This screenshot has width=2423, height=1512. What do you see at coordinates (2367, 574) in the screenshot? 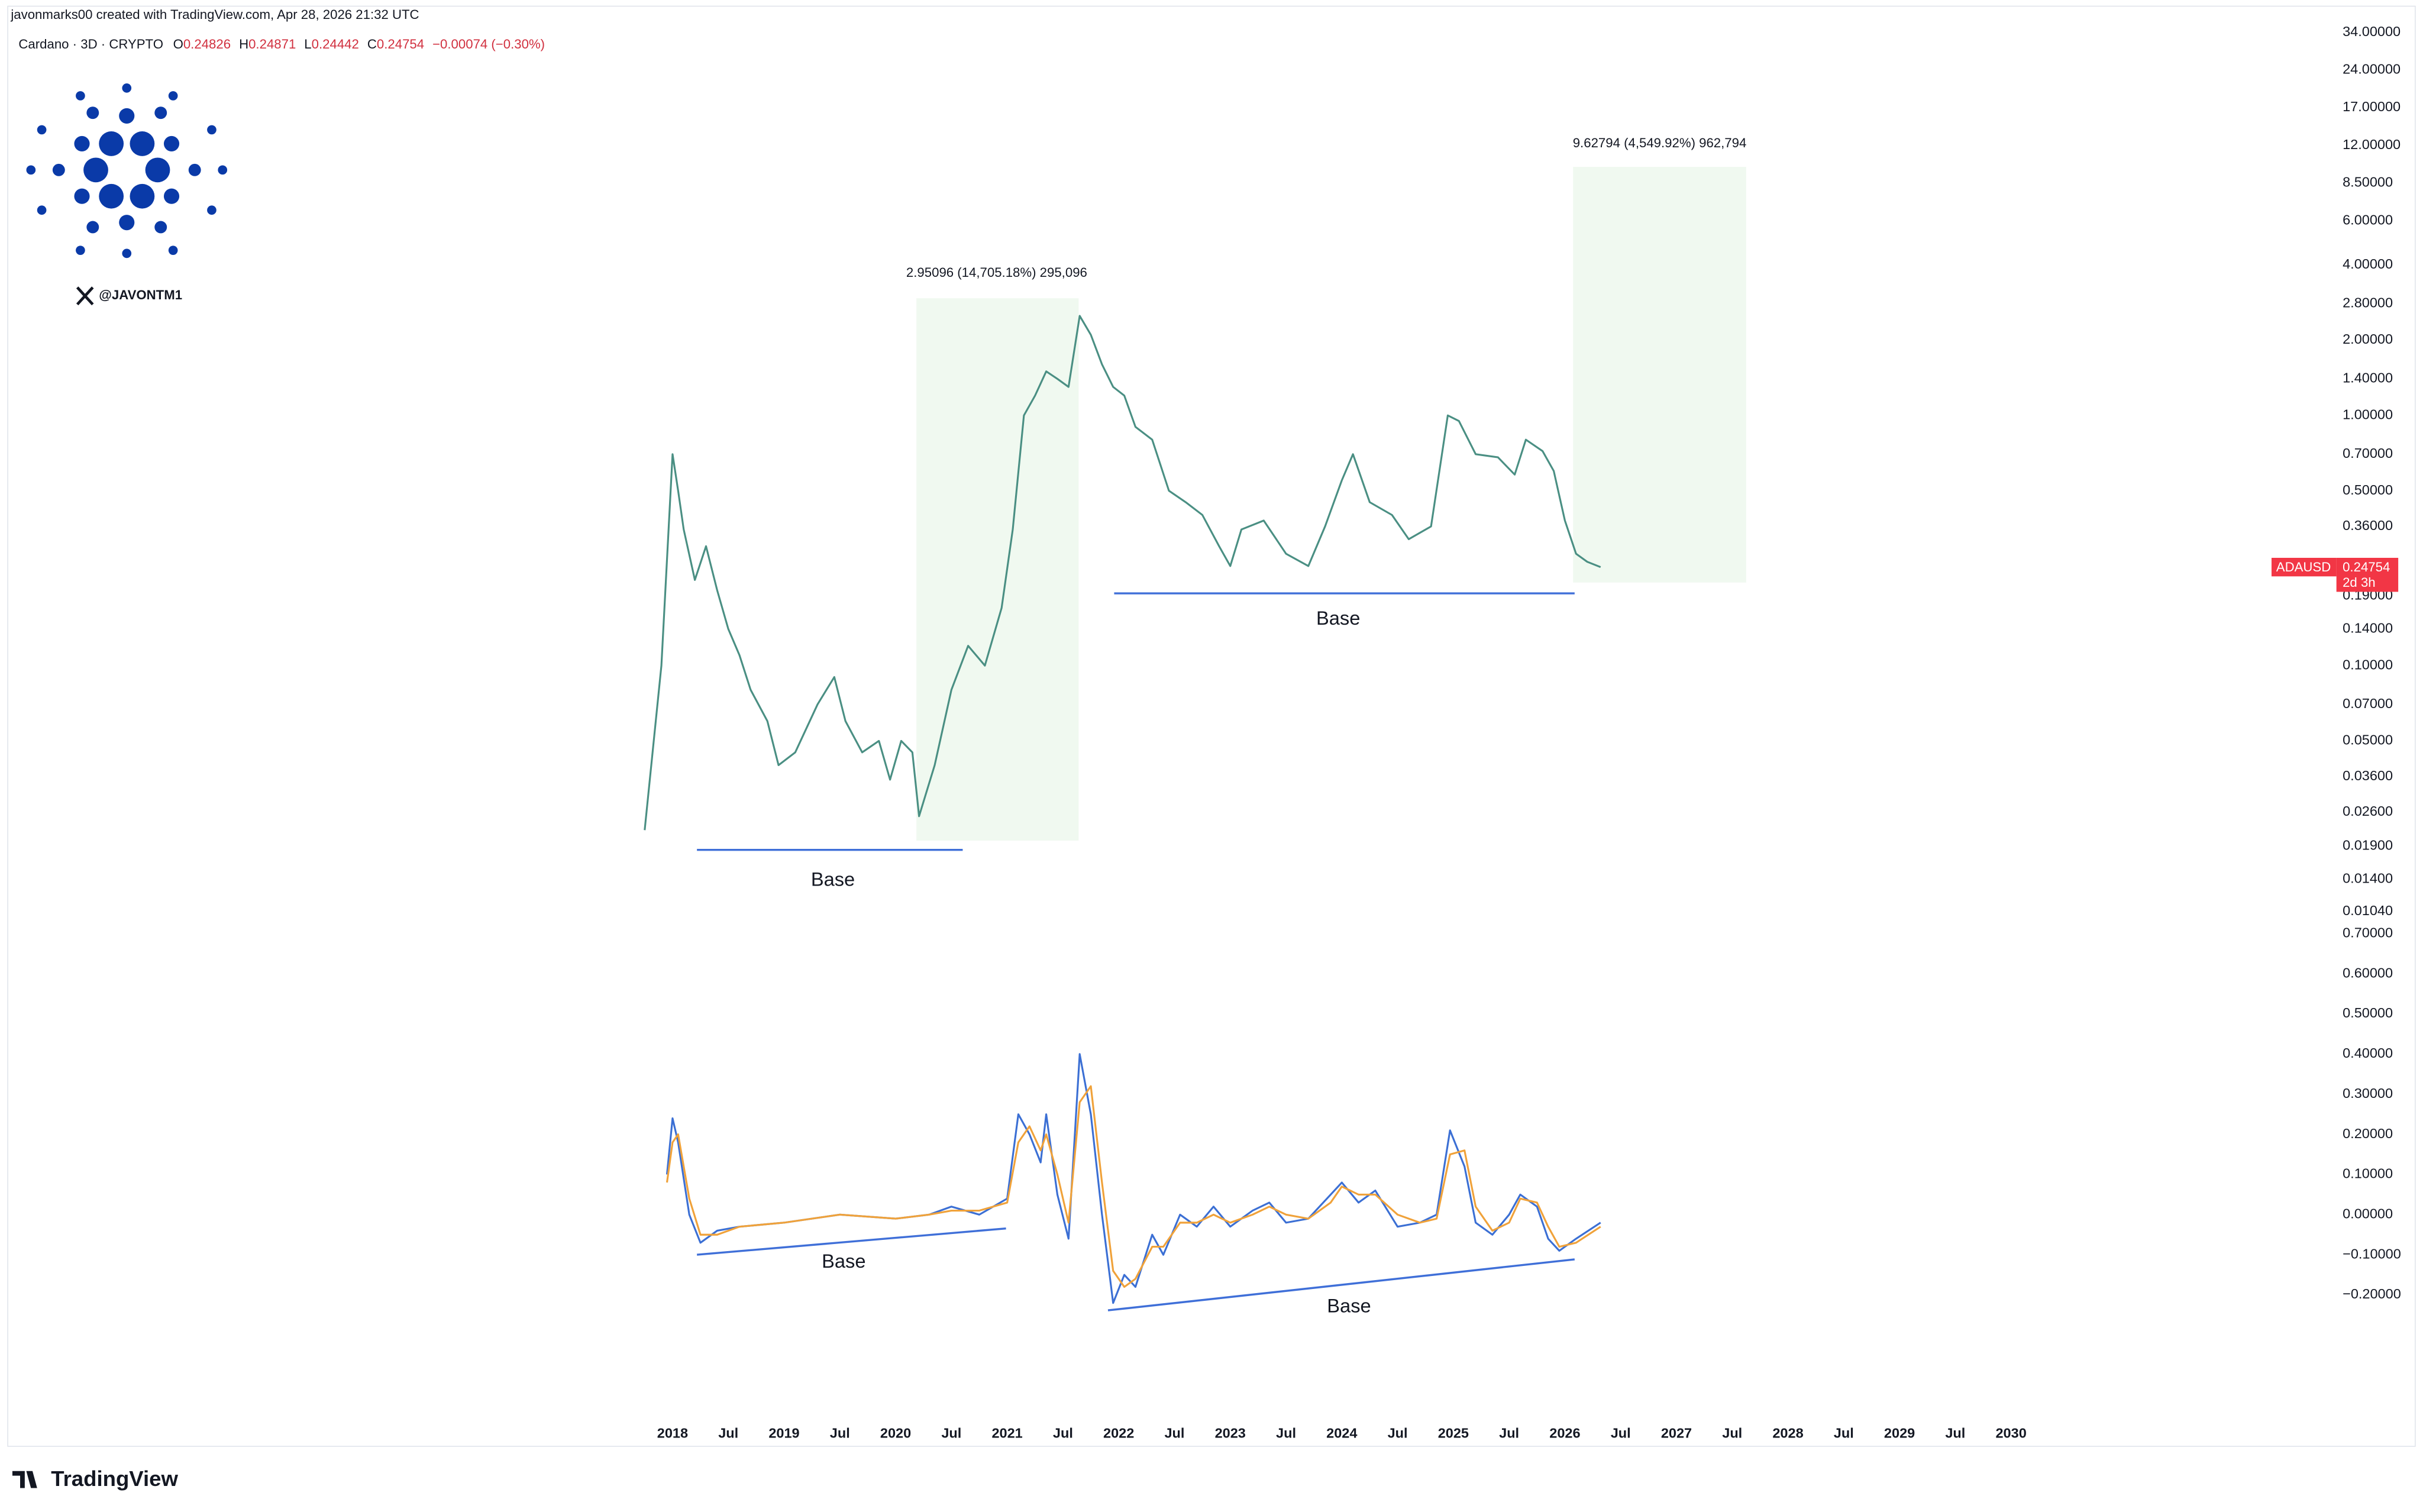
I see `price-tag` at bounding box center [2367, 574].